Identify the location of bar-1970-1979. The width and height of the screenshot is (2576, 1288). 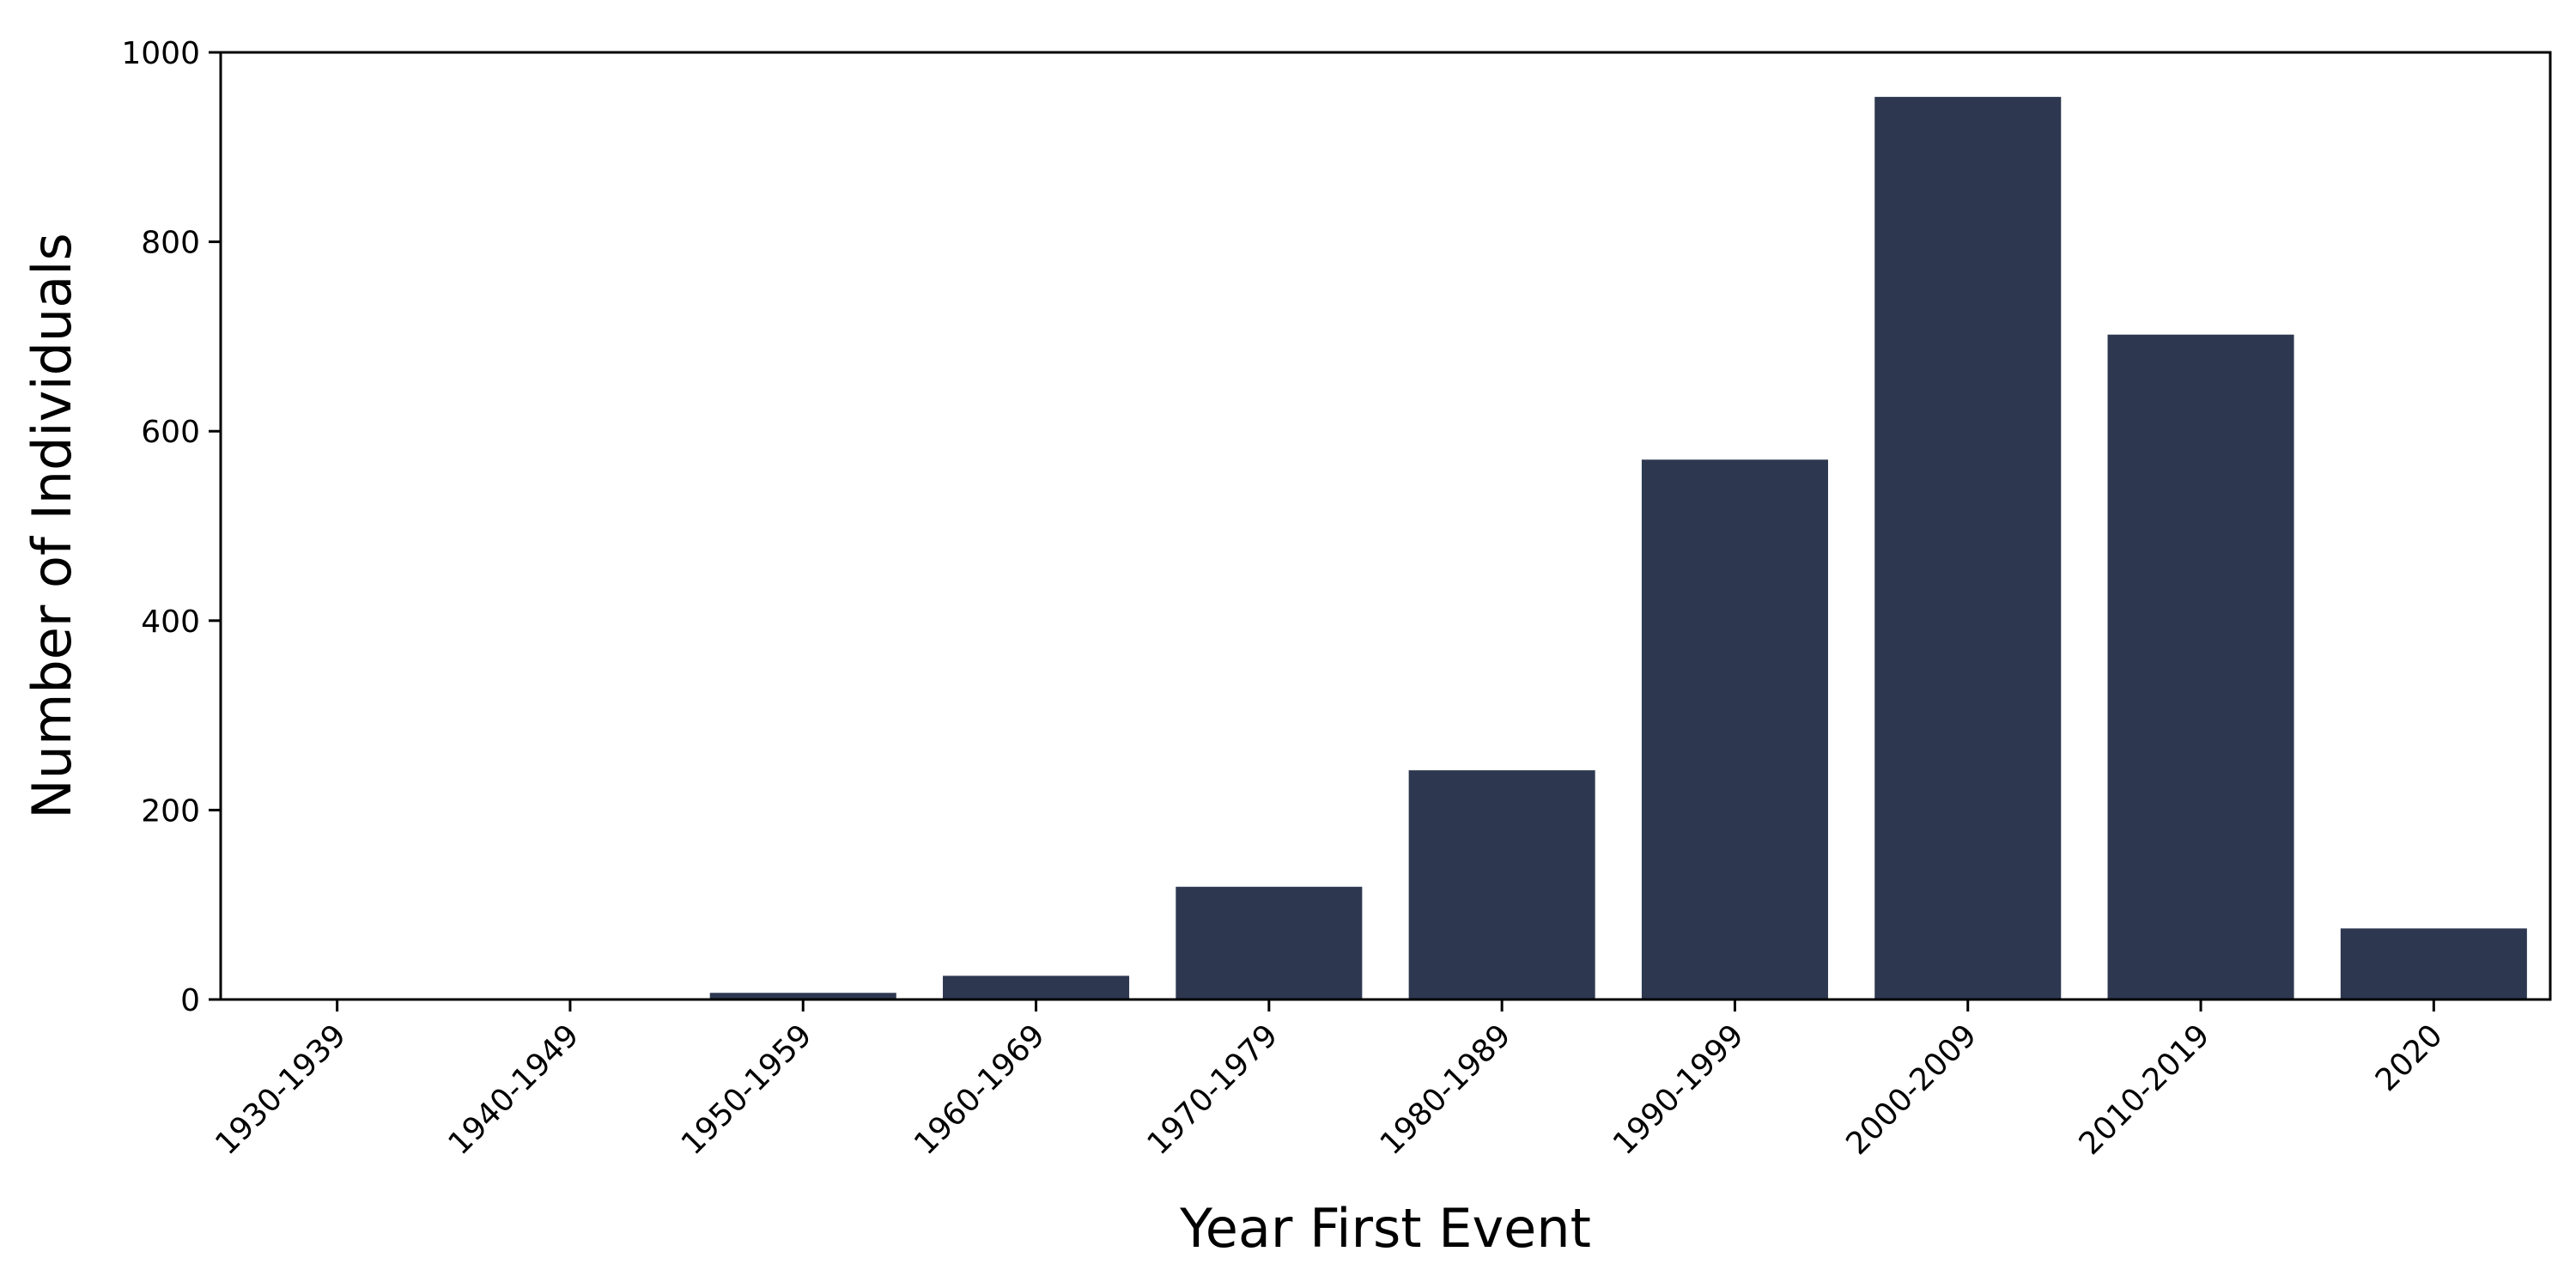
(1269, 943).